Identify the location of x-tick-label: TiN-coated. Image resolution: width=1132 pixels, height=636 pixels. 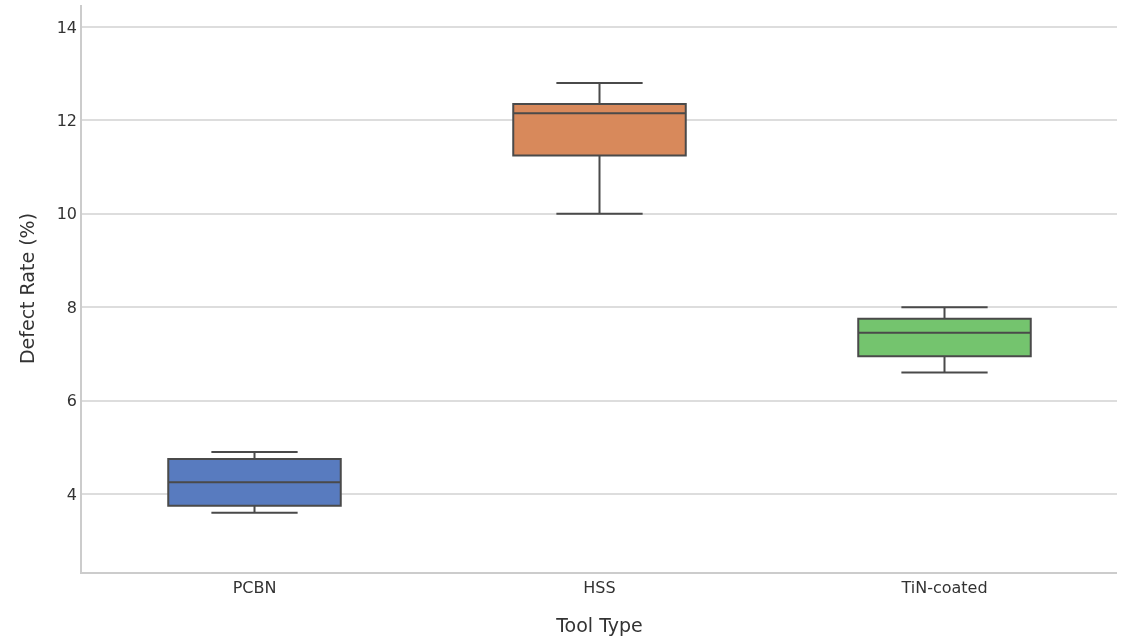
(944, 587).